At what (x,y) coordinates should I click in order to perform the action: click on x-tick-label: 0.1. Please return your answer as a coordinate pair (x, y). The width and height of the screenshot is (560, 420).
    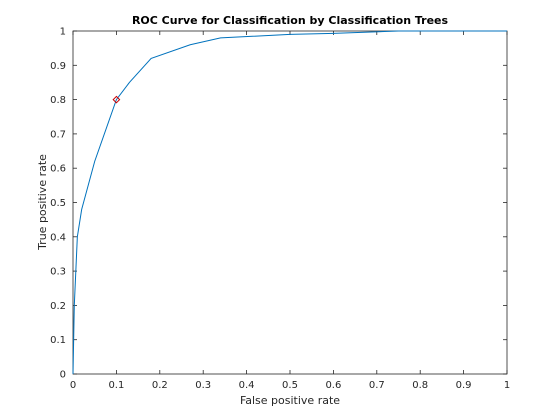
    Looking at the image, I should click on (116, 385).